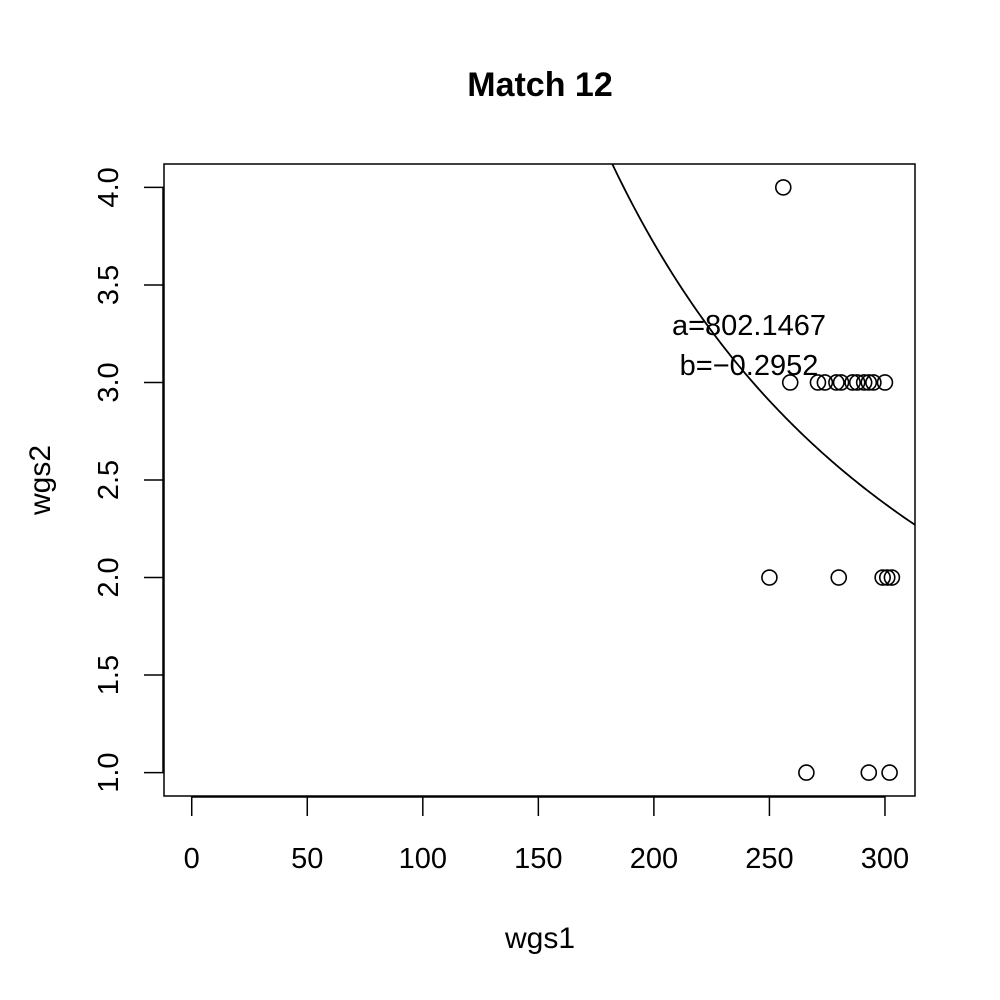 The width and height of the screenshot is (1000, 1000). What do you see at coordinates (109, 577) in the screenshot?
I see `y-tick-label: 2.0` at bounding box center [109, 577].